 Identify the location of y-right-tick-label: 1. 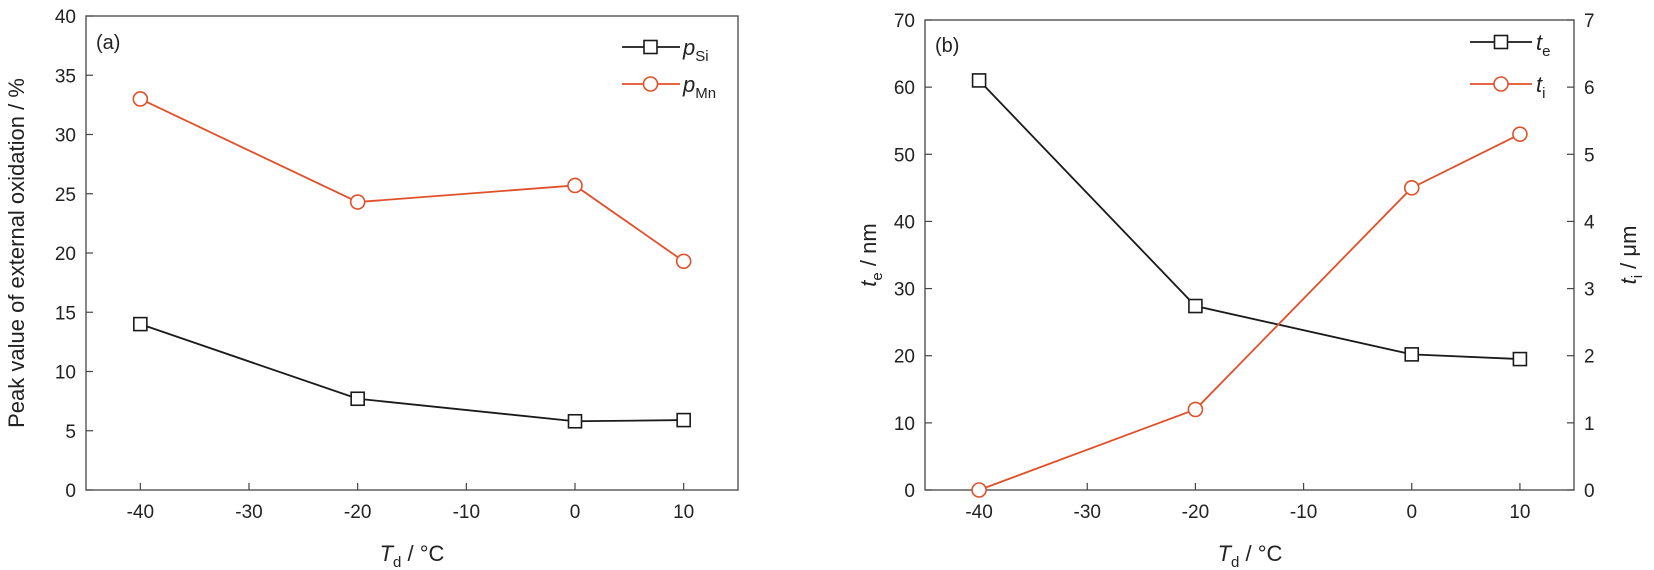
(1589, 424).